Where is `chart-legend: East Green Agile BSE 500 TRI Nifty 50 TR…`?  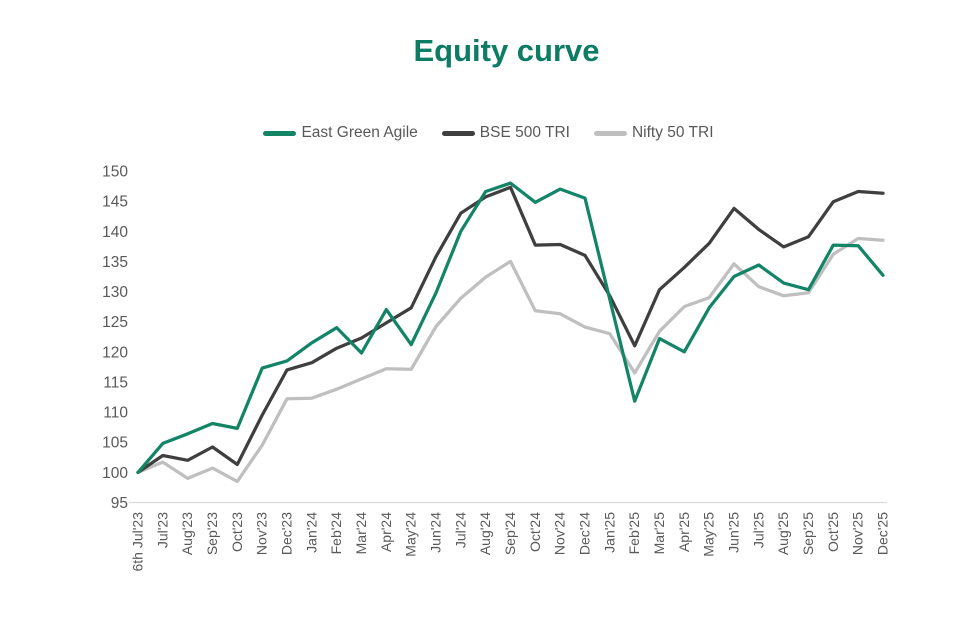 chart-legend: East Green Agile BSE 500 TRI Nifty 50 TR… is located at coordinates (488, 133).